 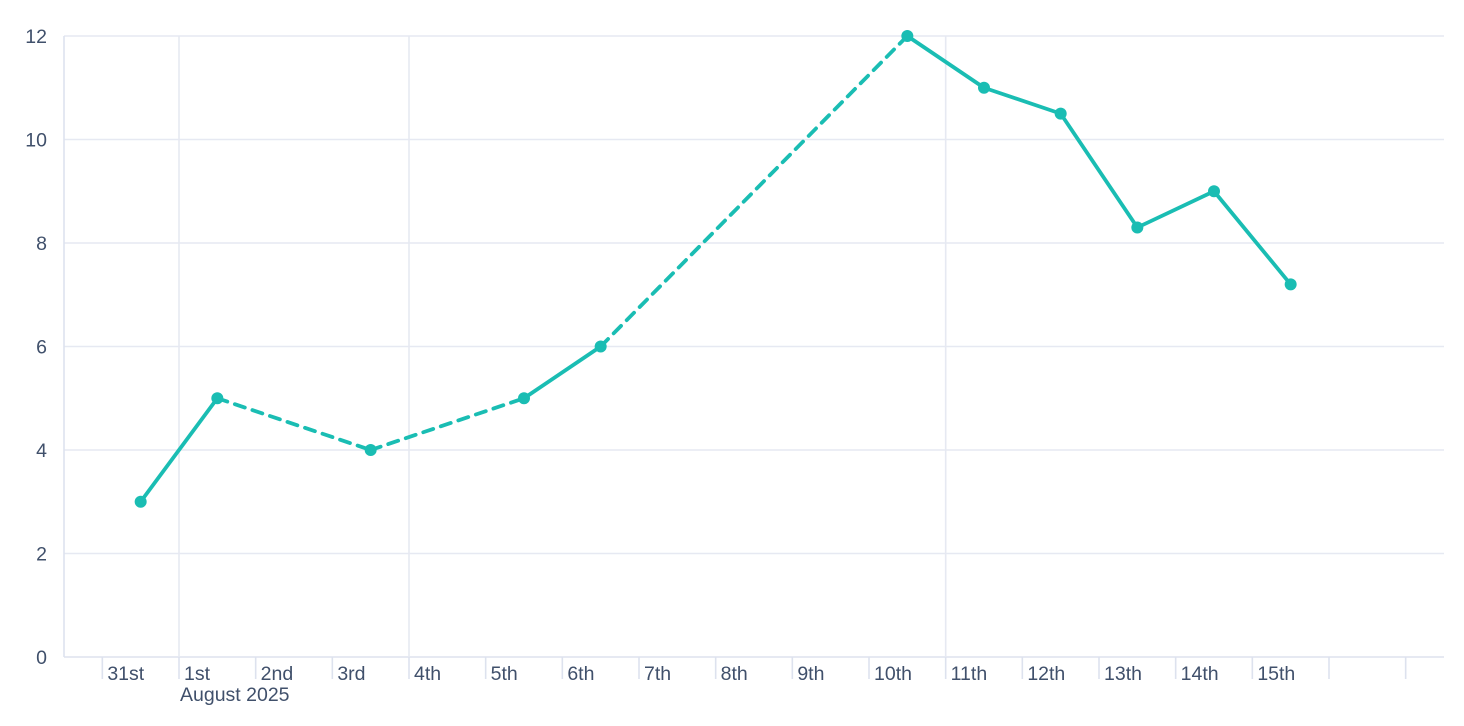 I want to click on y-tick-label: 8, so click(x=41, y=244).